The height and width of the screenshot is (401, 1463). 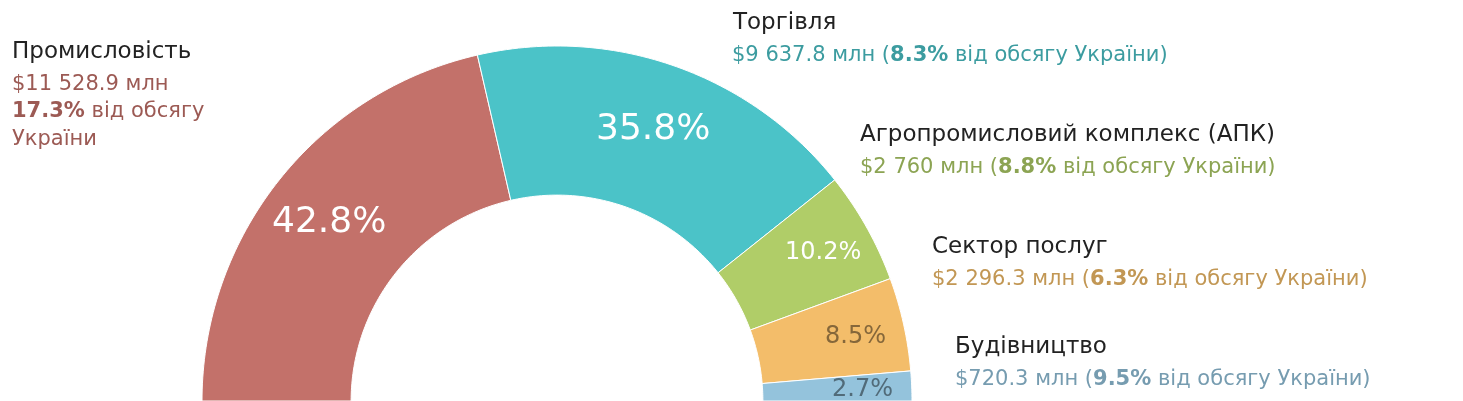 I want to click on data-label: 10.2%, so click(x=823, y=251).